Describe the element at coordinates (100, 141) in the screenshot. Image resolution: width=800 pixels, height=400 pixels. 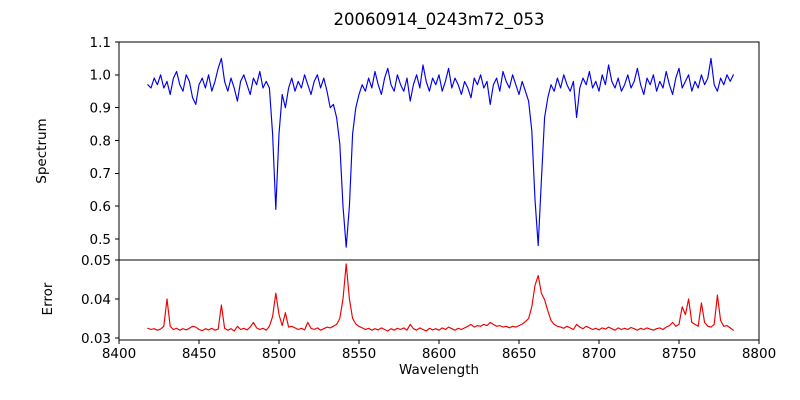
I see `y-tick-label: 0.8` at that location.